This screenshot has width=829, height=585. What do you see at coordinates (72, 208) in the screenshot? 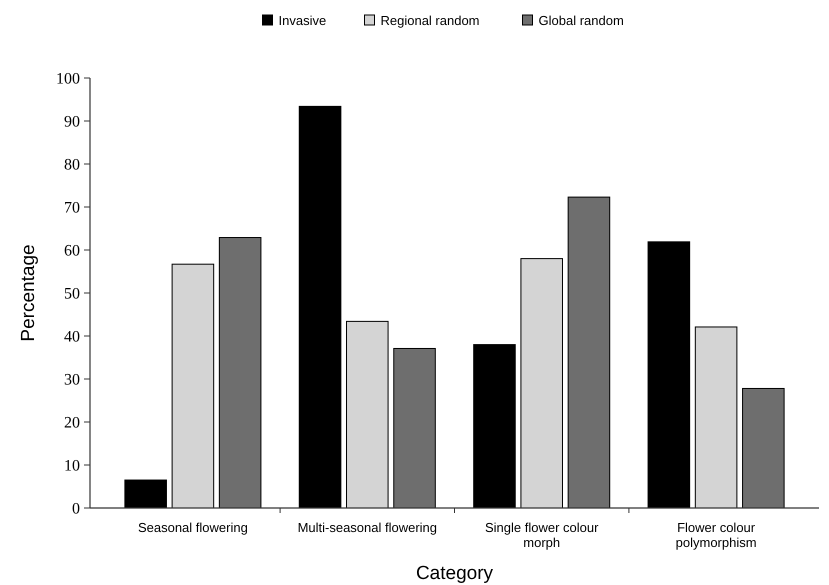
I see `y-tick-label: 70` at bounding box center [72, 208].